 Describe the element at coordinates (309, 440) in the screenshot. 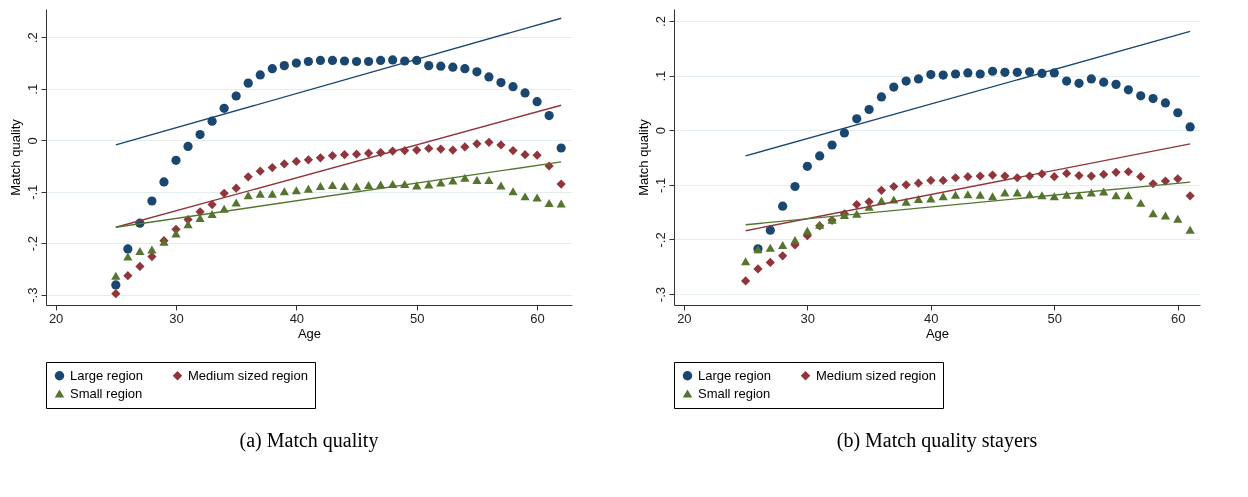

I see `text: (a) Match quality` at that location.